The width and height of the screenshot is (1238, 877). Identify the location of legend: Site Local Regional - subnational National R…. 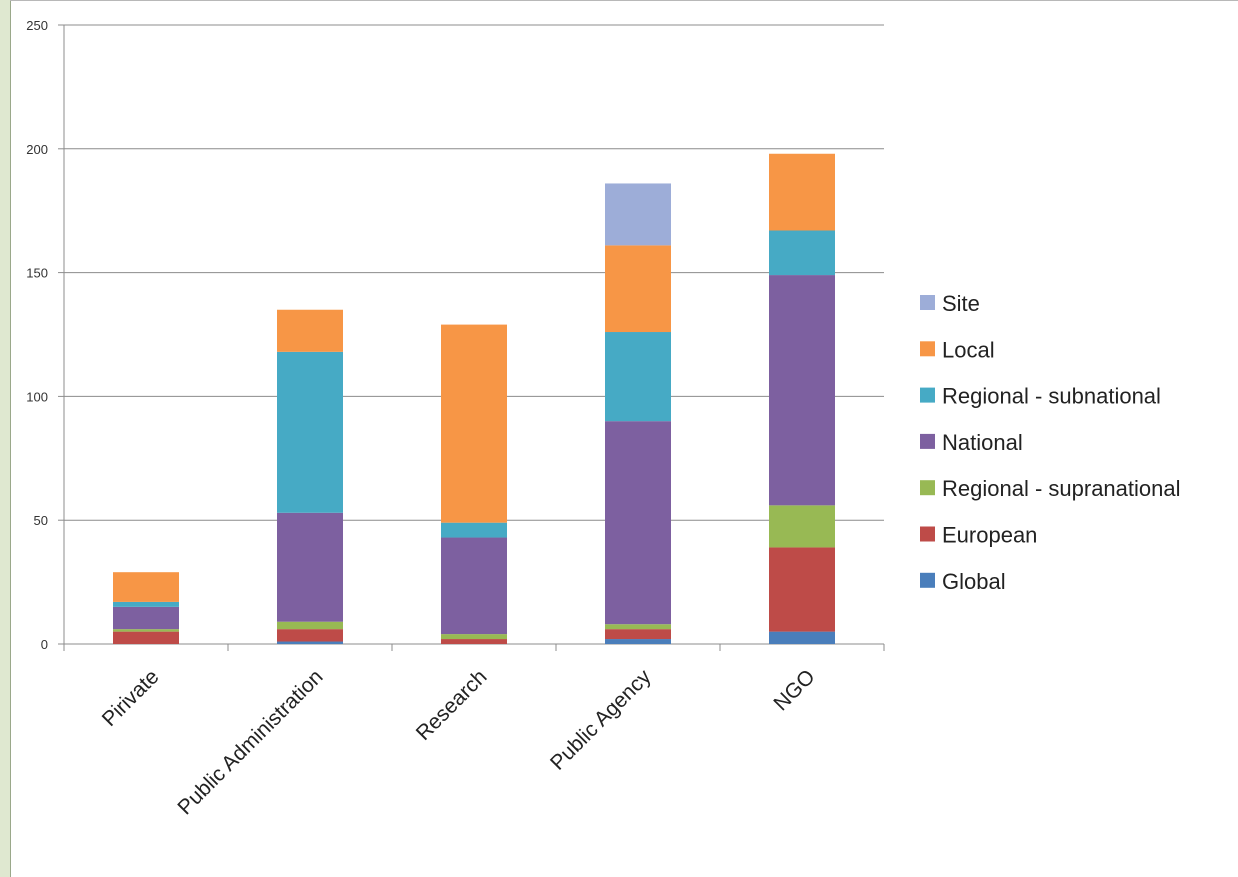
(1050, 442).